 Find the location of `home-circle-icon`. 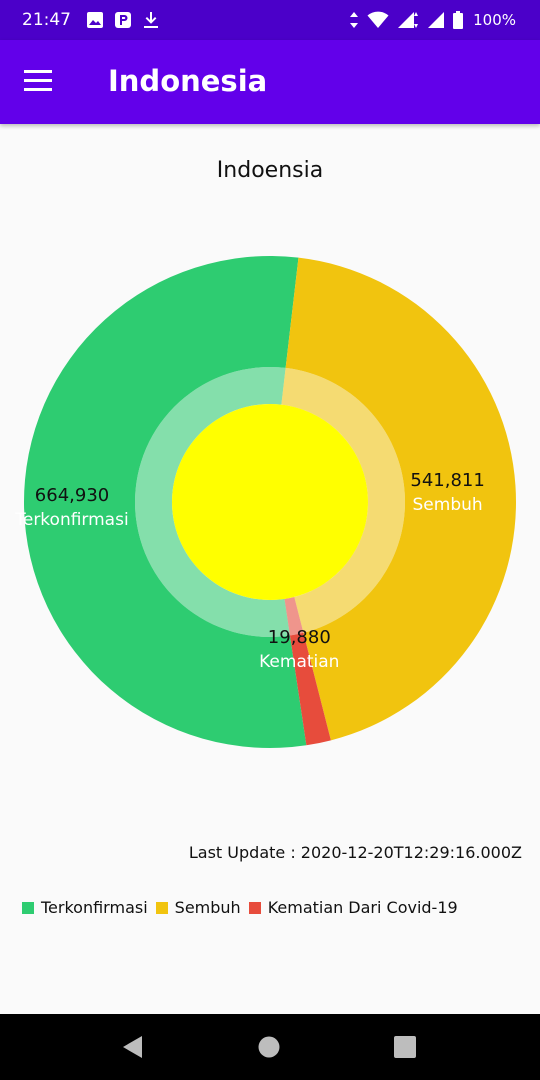

home-circle-icon is located at coordinates (269, 1047).